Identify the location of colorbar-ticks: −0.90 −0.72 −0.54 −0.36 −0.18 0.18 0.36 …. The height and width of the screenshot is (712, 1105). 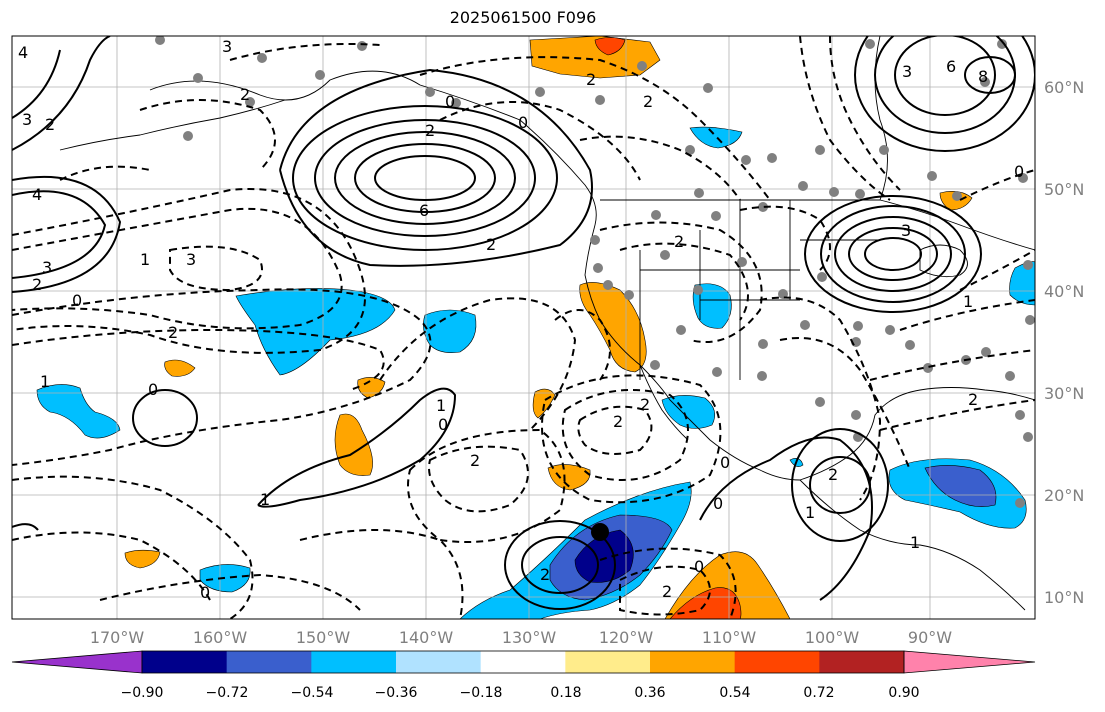
(520, 693).